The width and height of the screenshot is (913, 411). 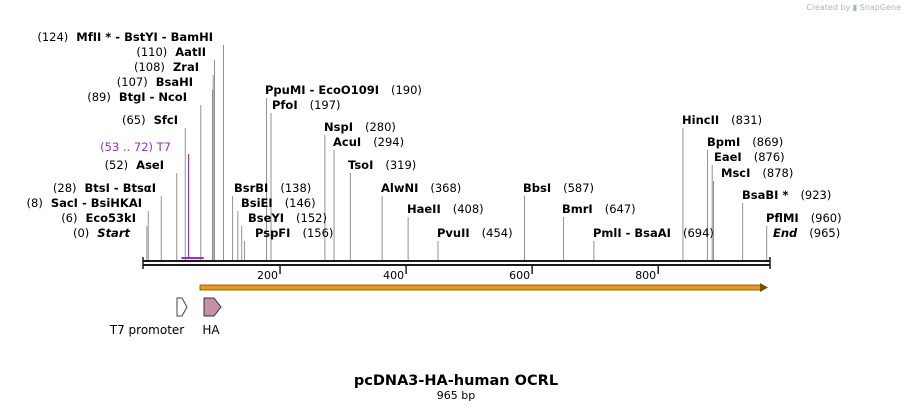 I want to click on site-btgi-89-label: (89) BtgI - NcoI, so click(x=137, y=97).